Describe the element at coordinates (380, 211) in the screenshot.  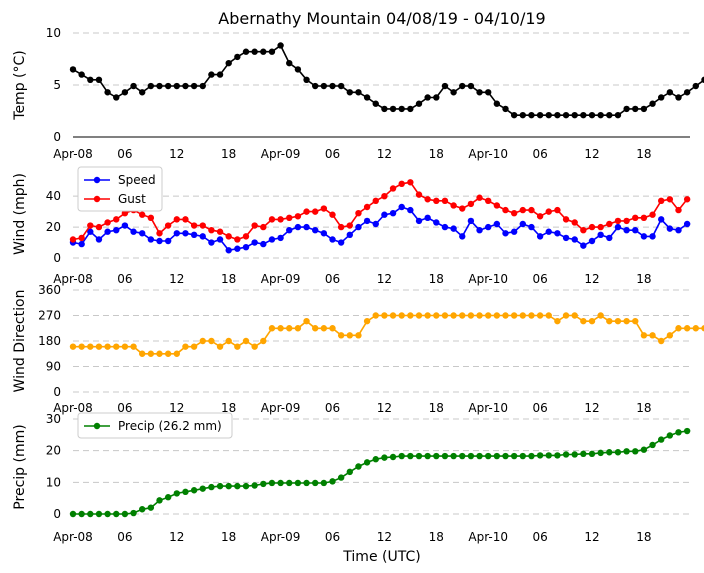
I see `series-gust` at that location.